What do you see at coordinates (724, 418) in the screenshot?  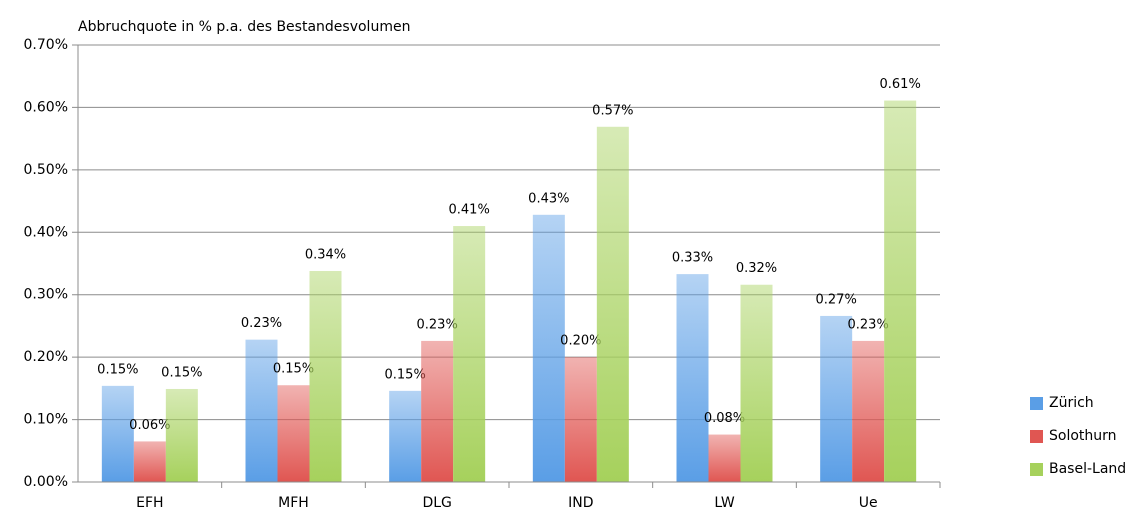 I see `value-label: 0.08%` at bounding box center [724, 418].